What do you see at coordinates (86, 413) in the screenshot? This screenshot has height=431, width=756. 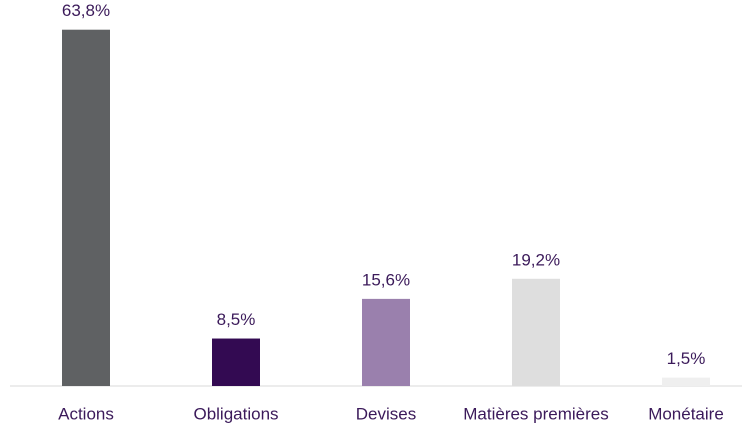 I see `x-tick-label: Actions` at bounding box center [86, 413].